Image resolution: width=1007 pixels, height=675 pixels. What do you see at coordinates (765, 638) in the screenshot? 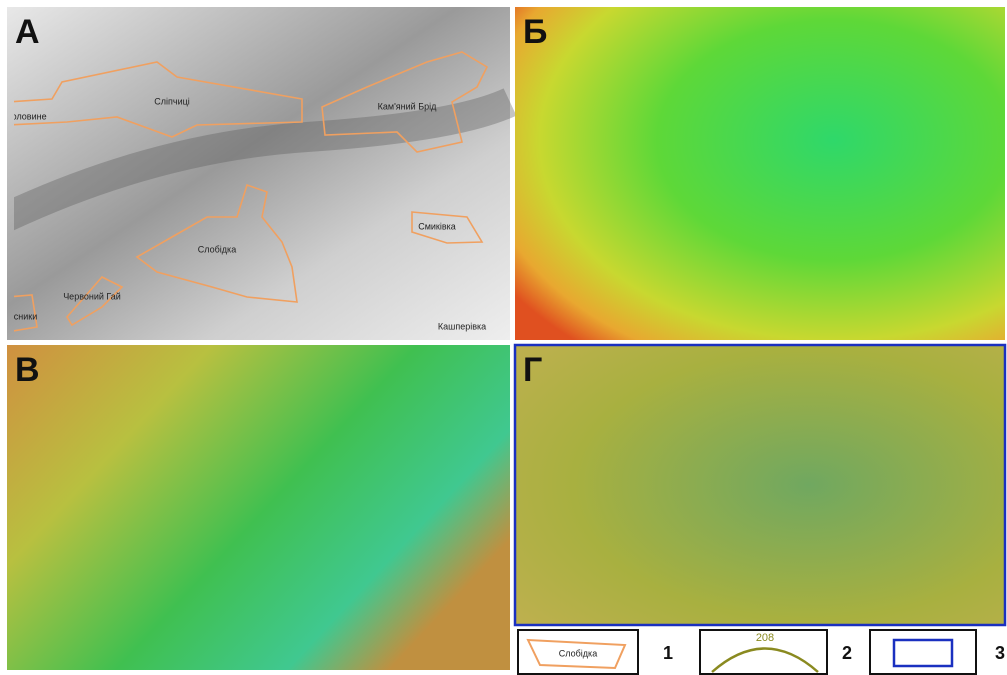
I see `legend-label: 208` at bounding box center [765, 638].